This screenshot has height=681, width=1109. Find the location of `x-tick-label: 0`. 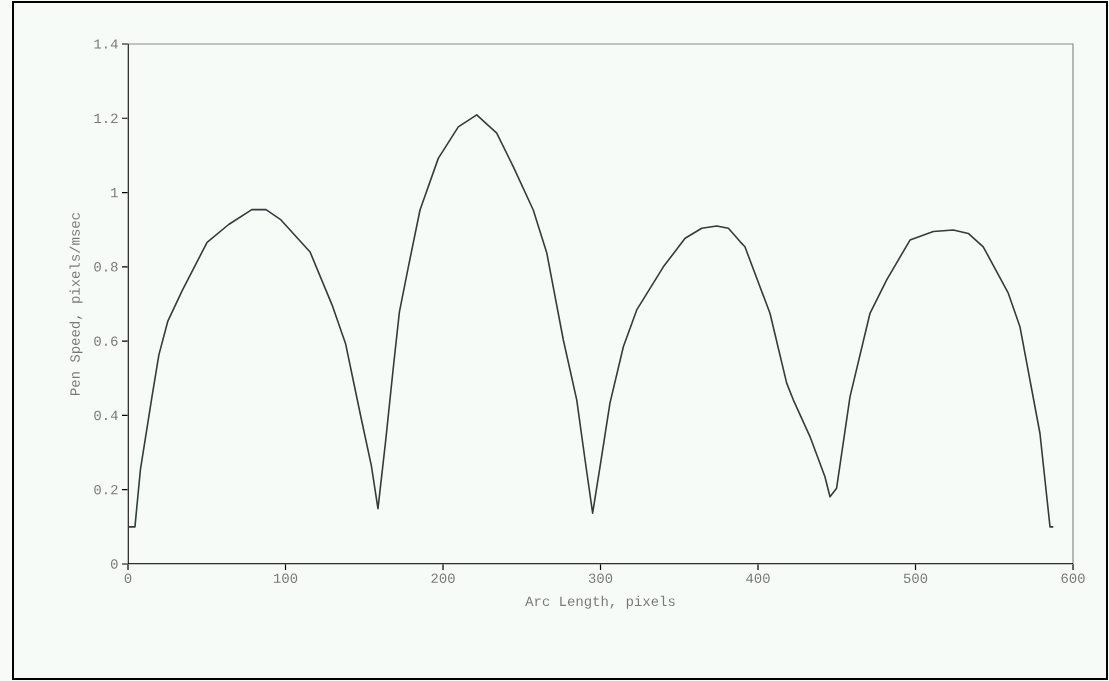

x-tick-label: 0 is located at coordinates (128, 578).